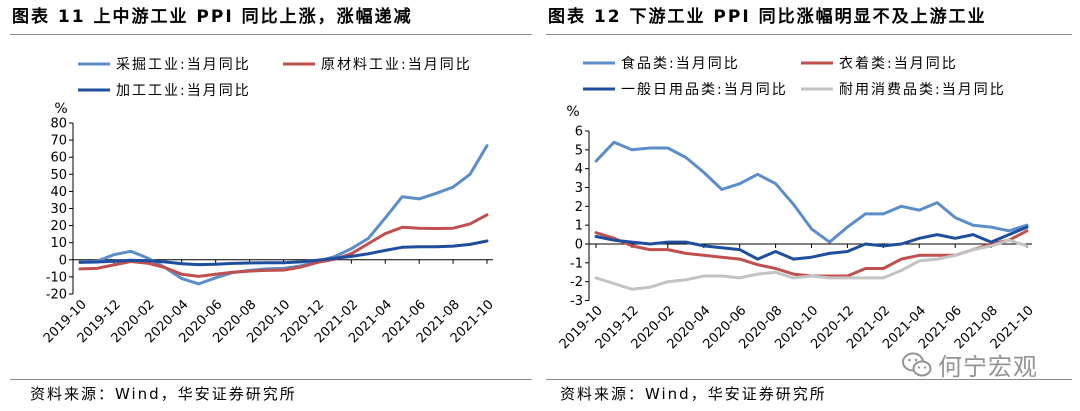 The image size is (1080, 411). What do you see at coordinates (767, 17) in the screenshot?
I see `figure-12-title: 图表 12 下游工业 PPI 同比涨幅明显不及上游工业` at bounding box center [767, 17].